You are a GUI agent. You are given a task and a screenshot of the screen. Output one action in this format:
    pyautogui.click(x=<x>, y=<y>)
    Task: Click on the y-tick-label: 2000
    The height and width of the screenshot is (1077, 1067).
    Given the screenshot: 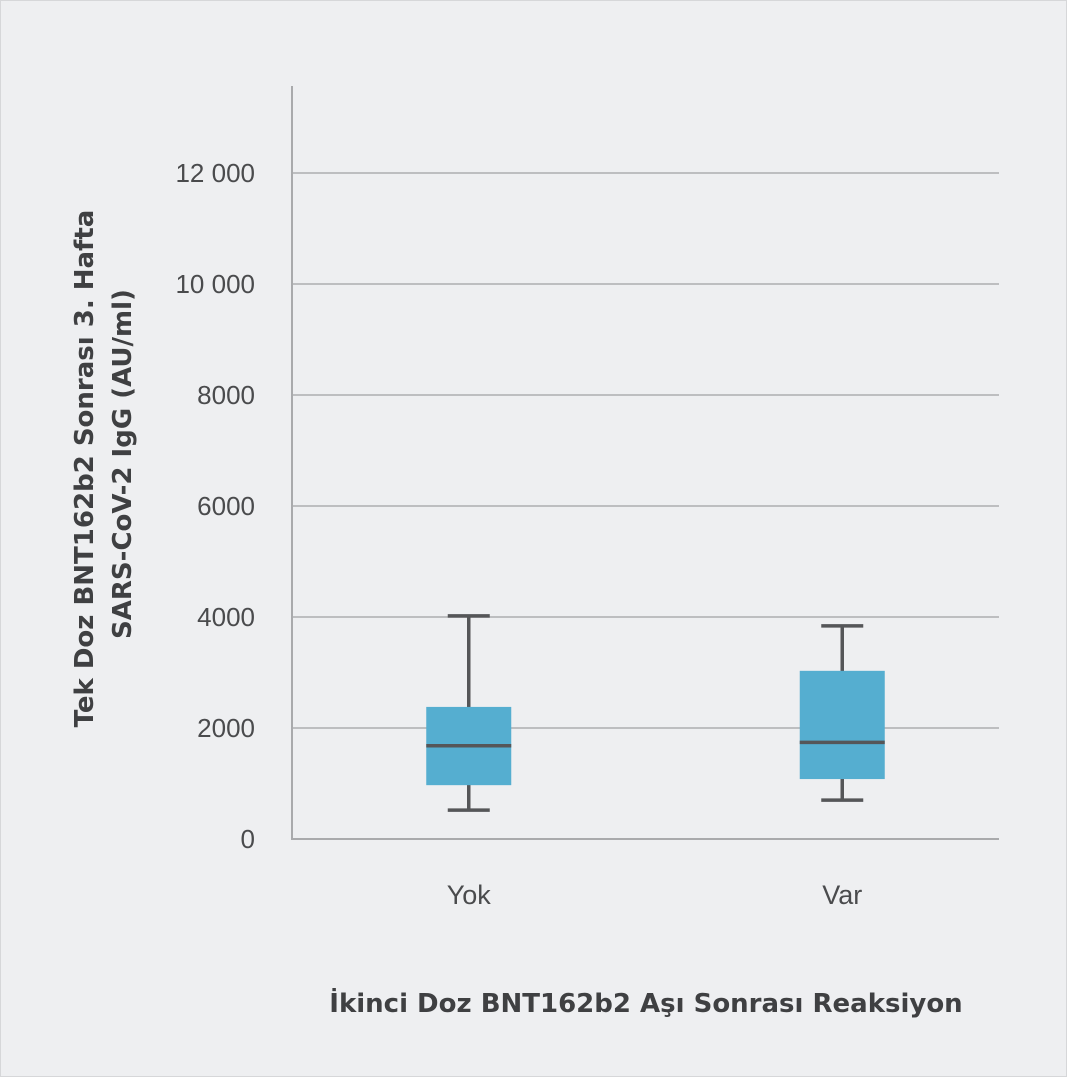 What is the action you would take?
    pyautogui.click(x=226, y=728)
    